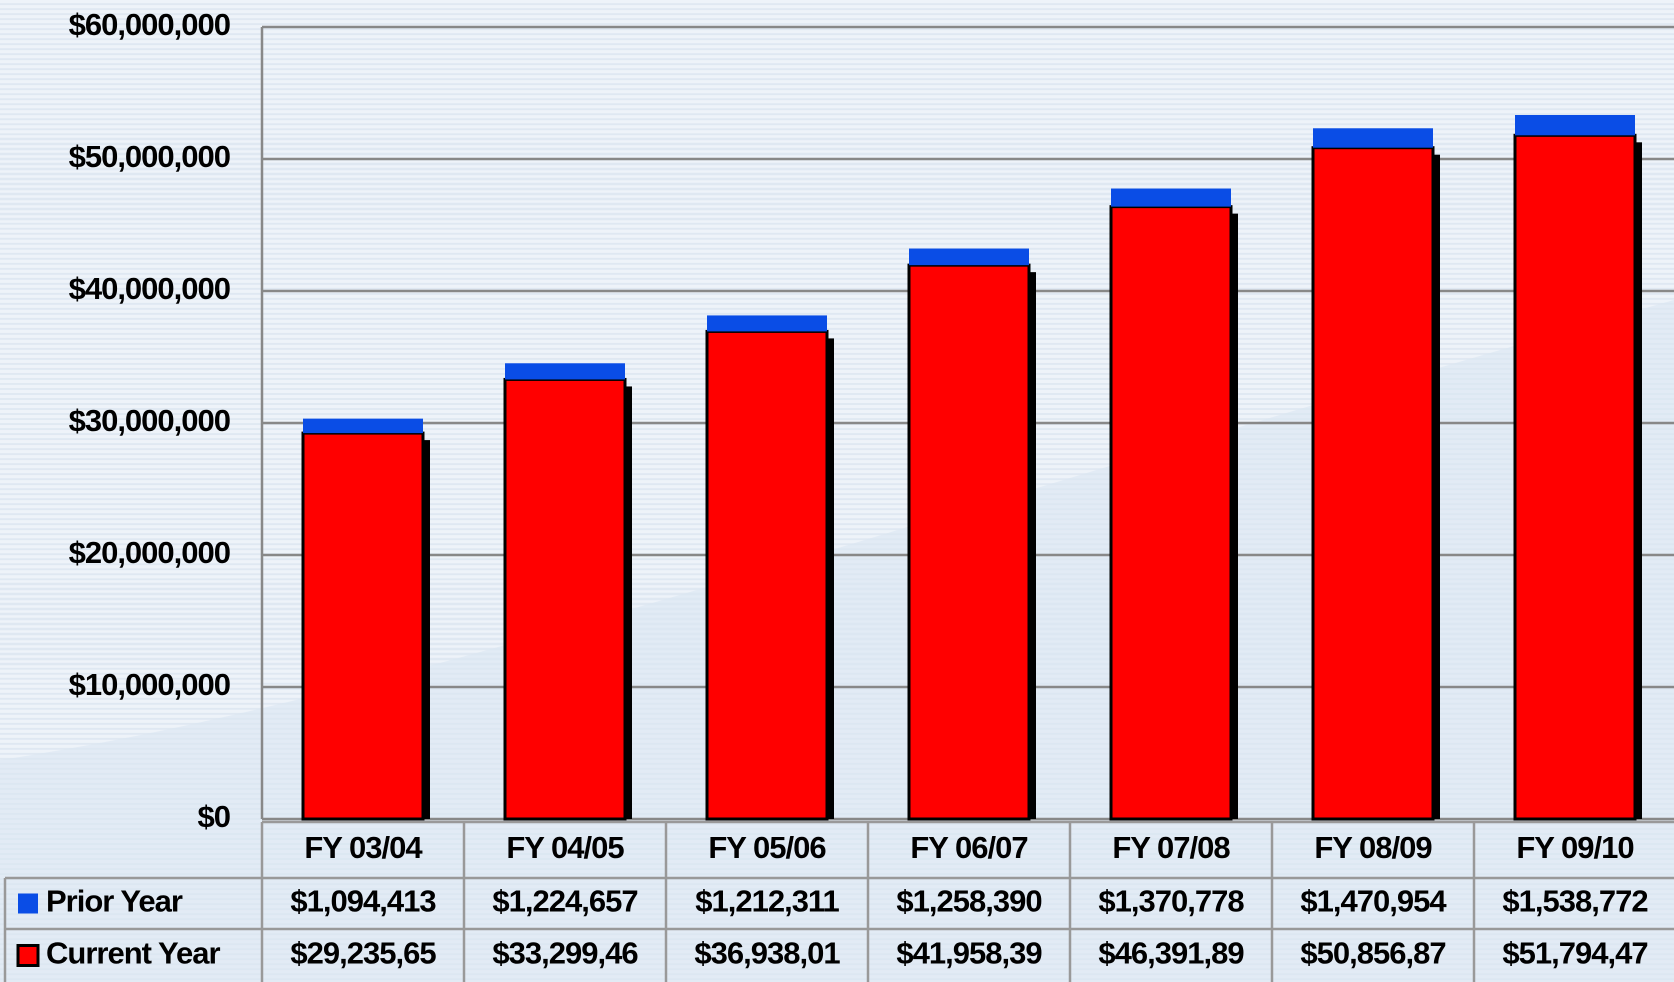 Image resolution: width=1674 pixels, height=982 pixels. I want to click on table-value: $1,370,778, so click(1171, 901).